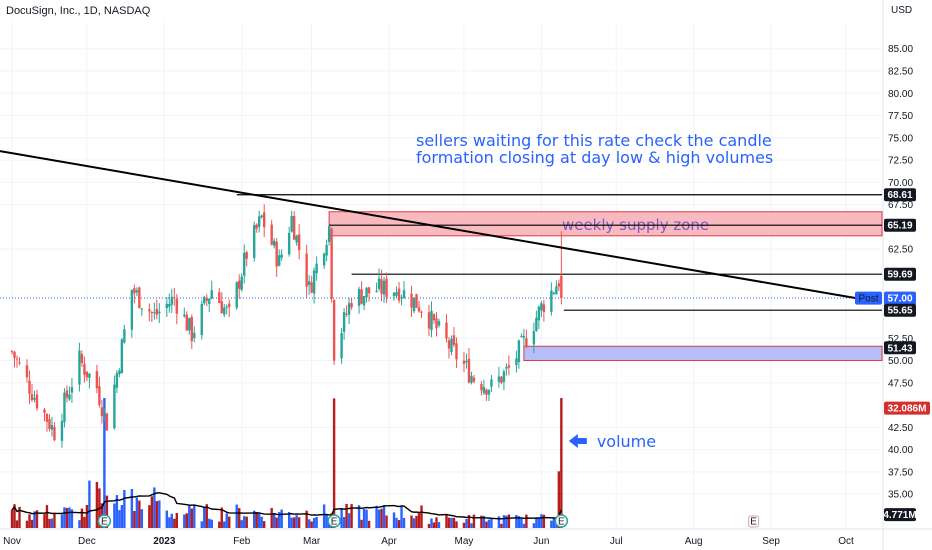 The image size is (932, 550). Describe the element at coordinates (87, 541) in the screenshot. I see `x-tick-label: Dec` at that location.